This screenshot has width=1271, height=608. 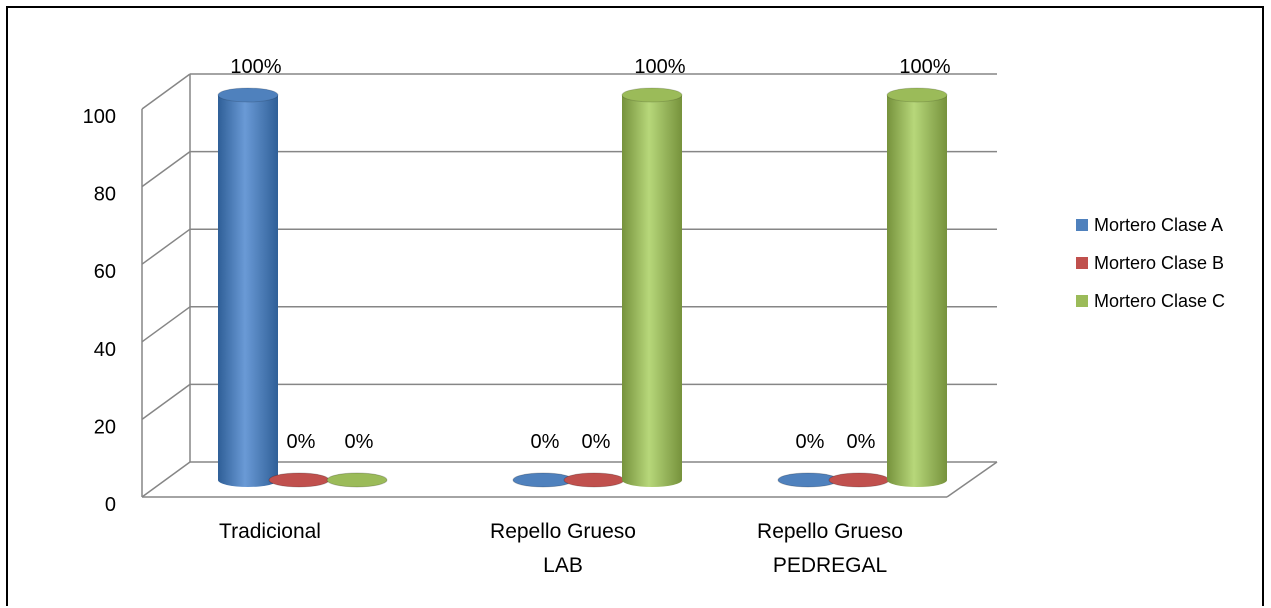 I want to click on y-tick-label: 40, so click(x=105, y=350).